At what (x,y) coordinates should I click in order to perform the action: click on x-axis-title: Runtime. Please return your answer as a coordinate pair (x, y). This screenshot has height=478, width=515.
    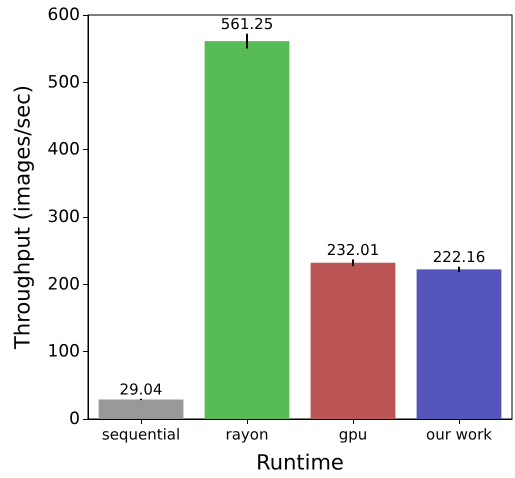
    Looking at the image, I should click on (300, 462).